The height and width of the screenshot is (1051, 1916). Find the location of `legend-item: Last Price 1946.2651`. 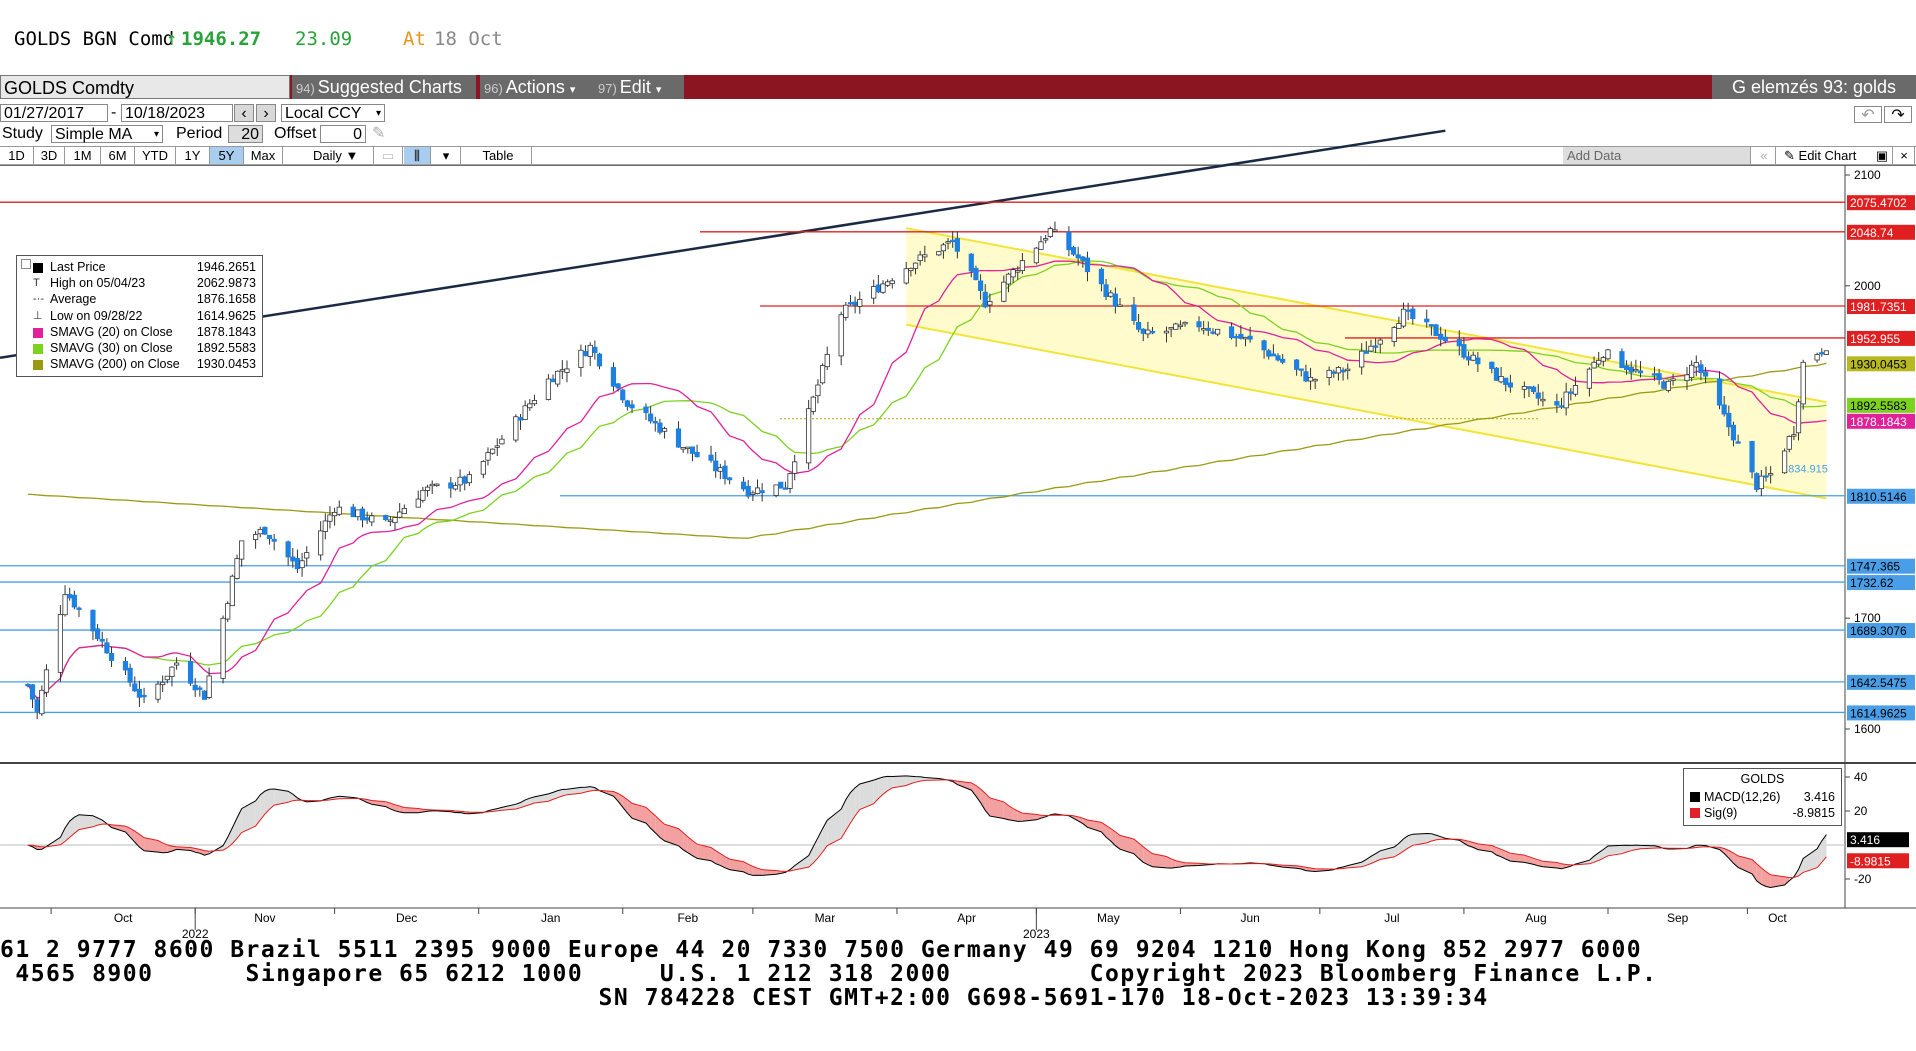

legend-item: Last Price 1946.2651 is located at coordinates (139, 267).